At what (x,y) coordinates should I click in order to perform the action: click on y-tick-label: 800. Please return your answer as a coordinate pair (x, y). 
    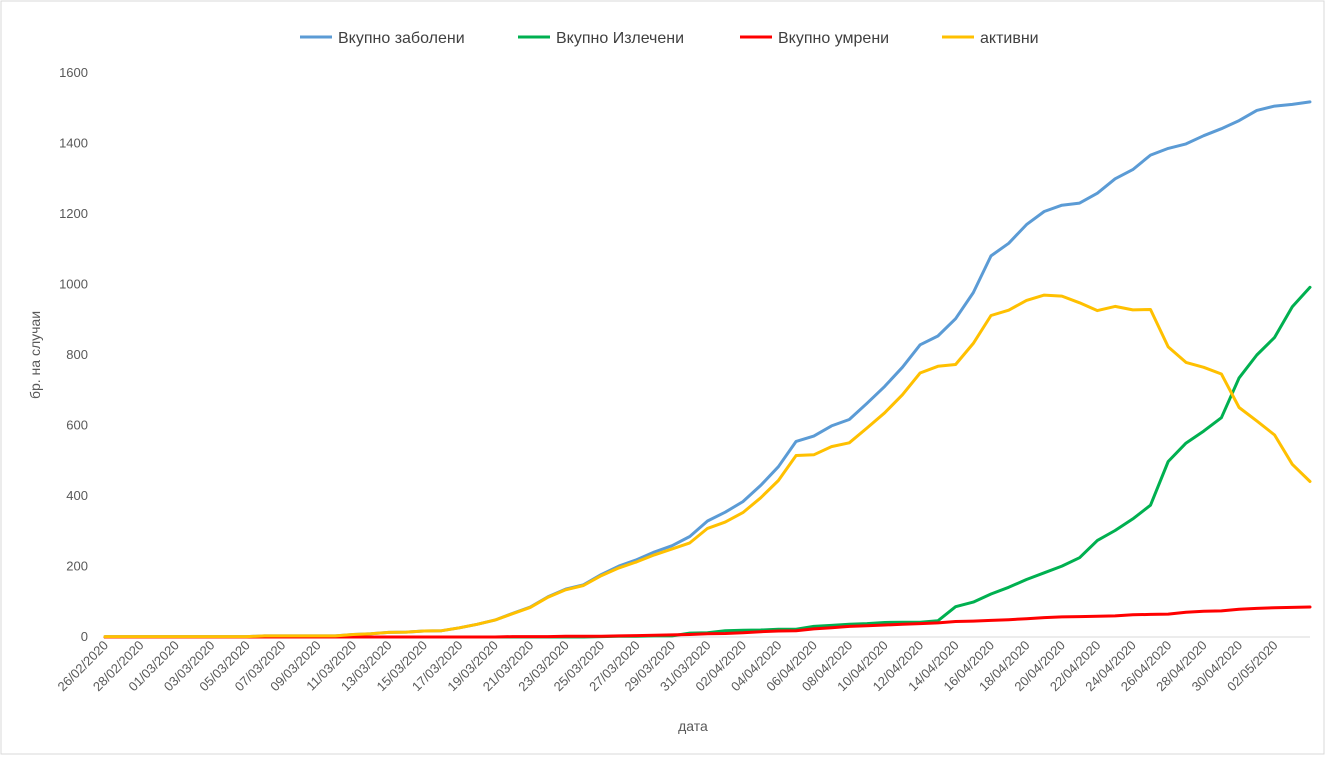
    Looking at the image, I should click on (77, 354).